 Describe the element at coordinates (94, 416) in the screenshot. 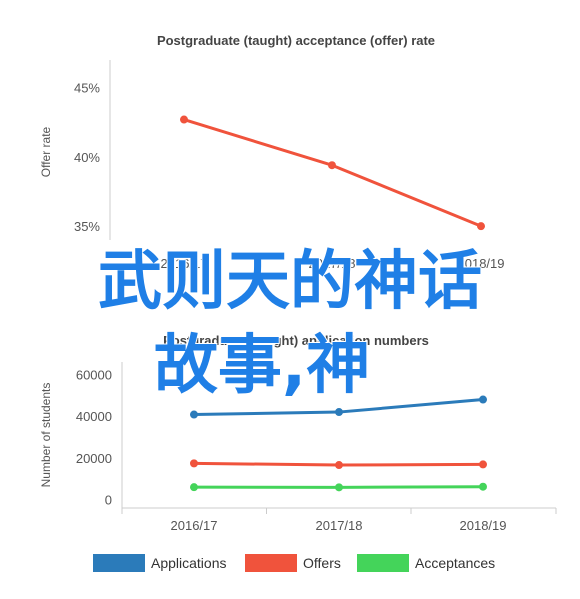

I see `y-tick-label: 40000` at that location.